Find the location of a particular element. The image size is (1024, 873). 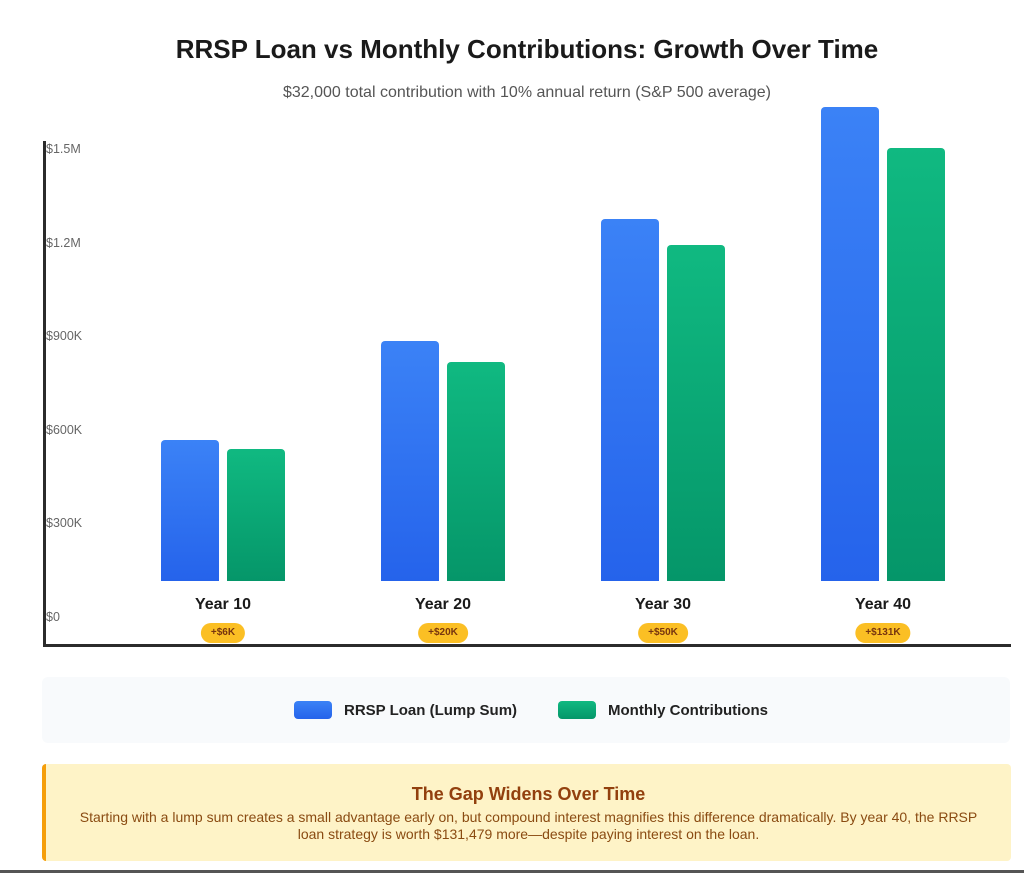

x-category-label: Year 30 is located at coordinates (663, 604).